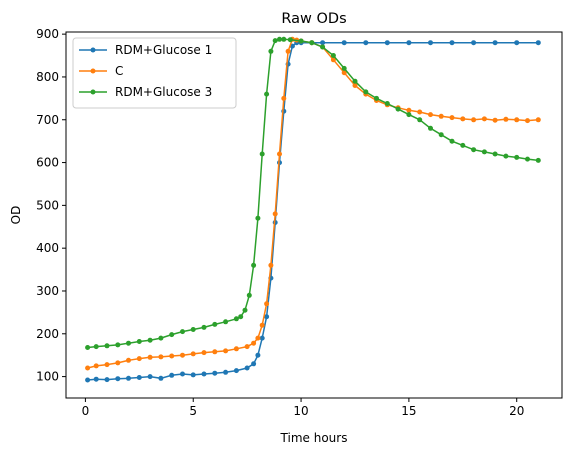 The height and width of the screenshot is (455, 575). I want to click on y-tick-label: 500, so click(47, 205).